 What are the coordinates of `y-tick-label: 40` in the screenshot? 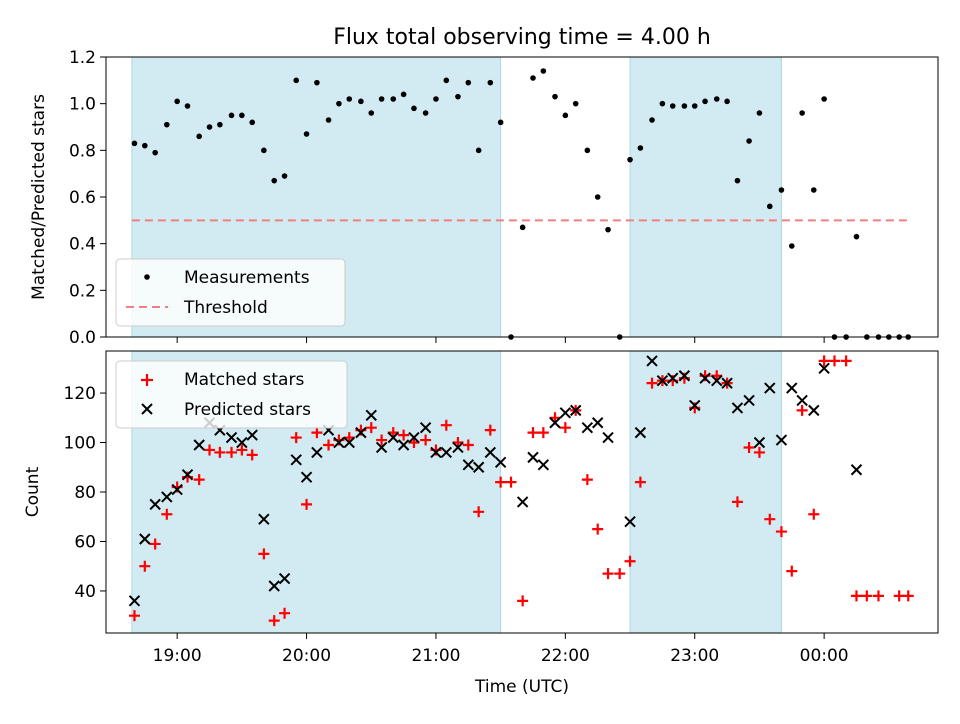 It's located at (85, 592).